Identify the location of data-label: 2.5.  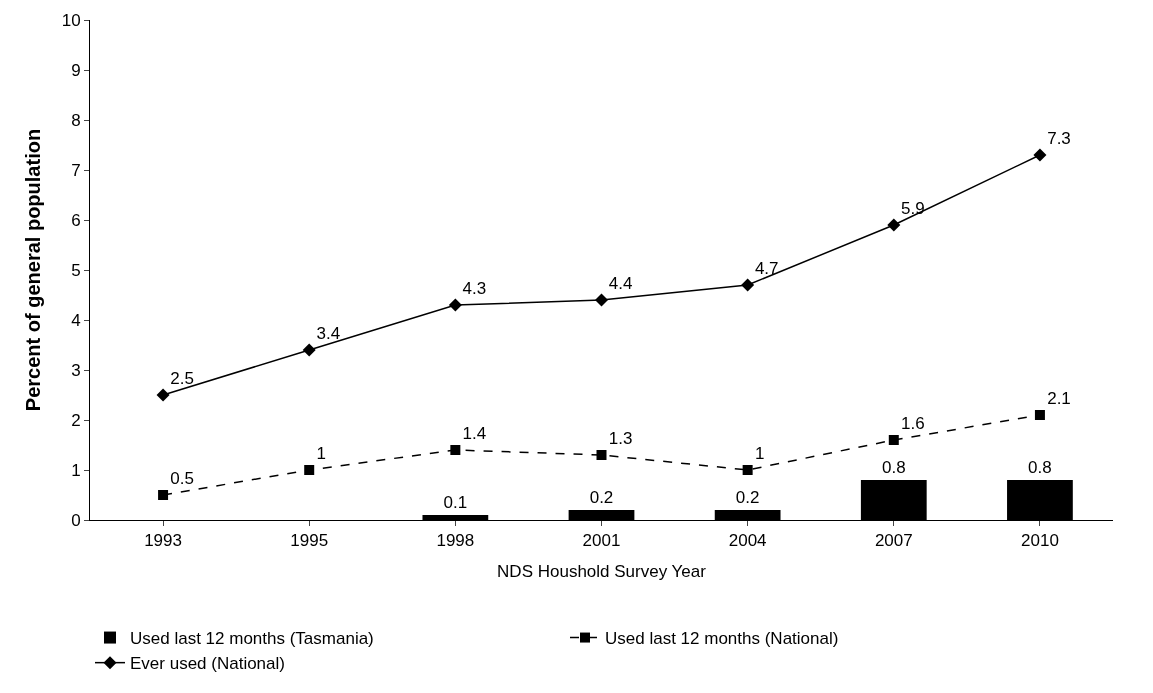
(182, 378).